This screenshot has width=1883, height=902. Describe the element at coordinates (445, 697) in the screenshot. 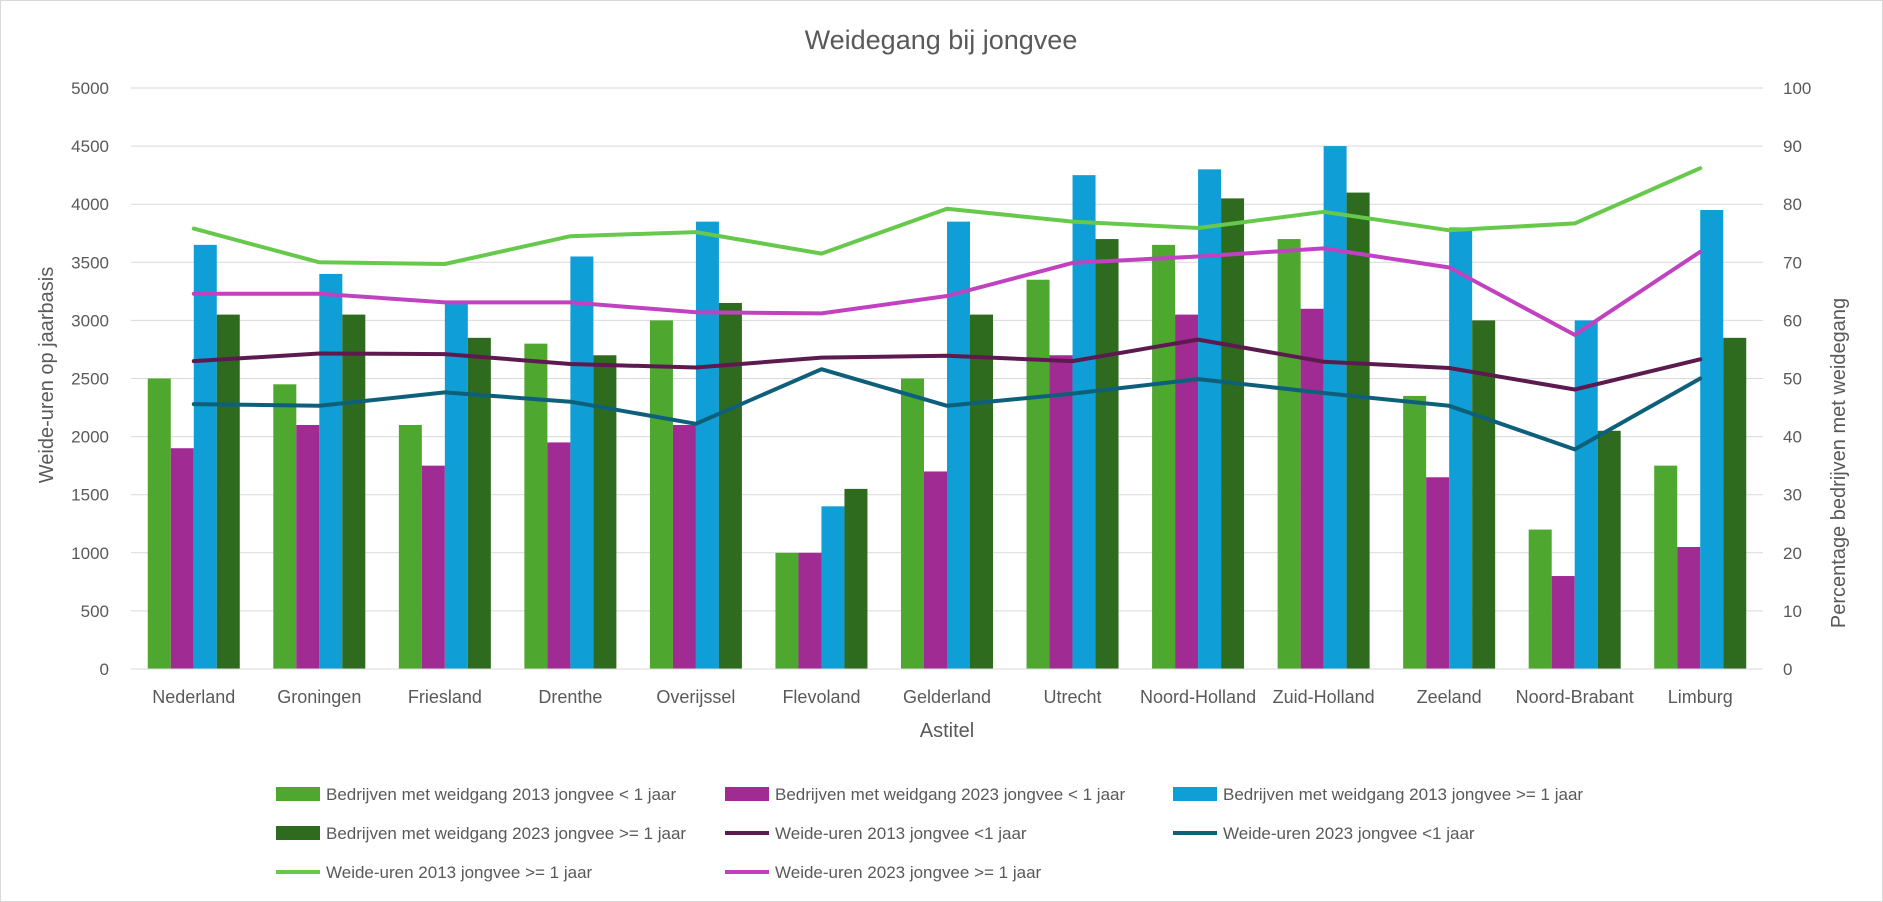

I see `category-label: Friesland` at that location.